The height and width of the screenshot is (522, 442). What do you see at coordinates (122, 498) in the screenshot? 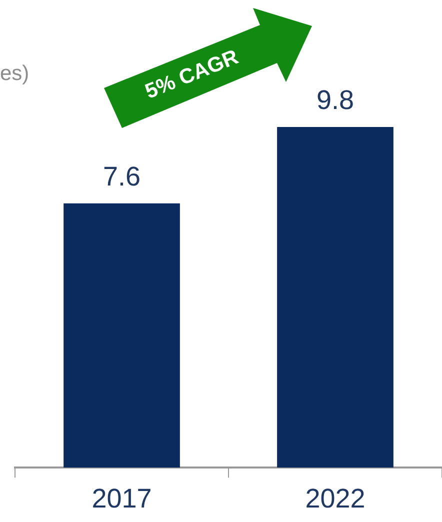
I see `x-tick-label: 2017` at bounding box center [122, 498].